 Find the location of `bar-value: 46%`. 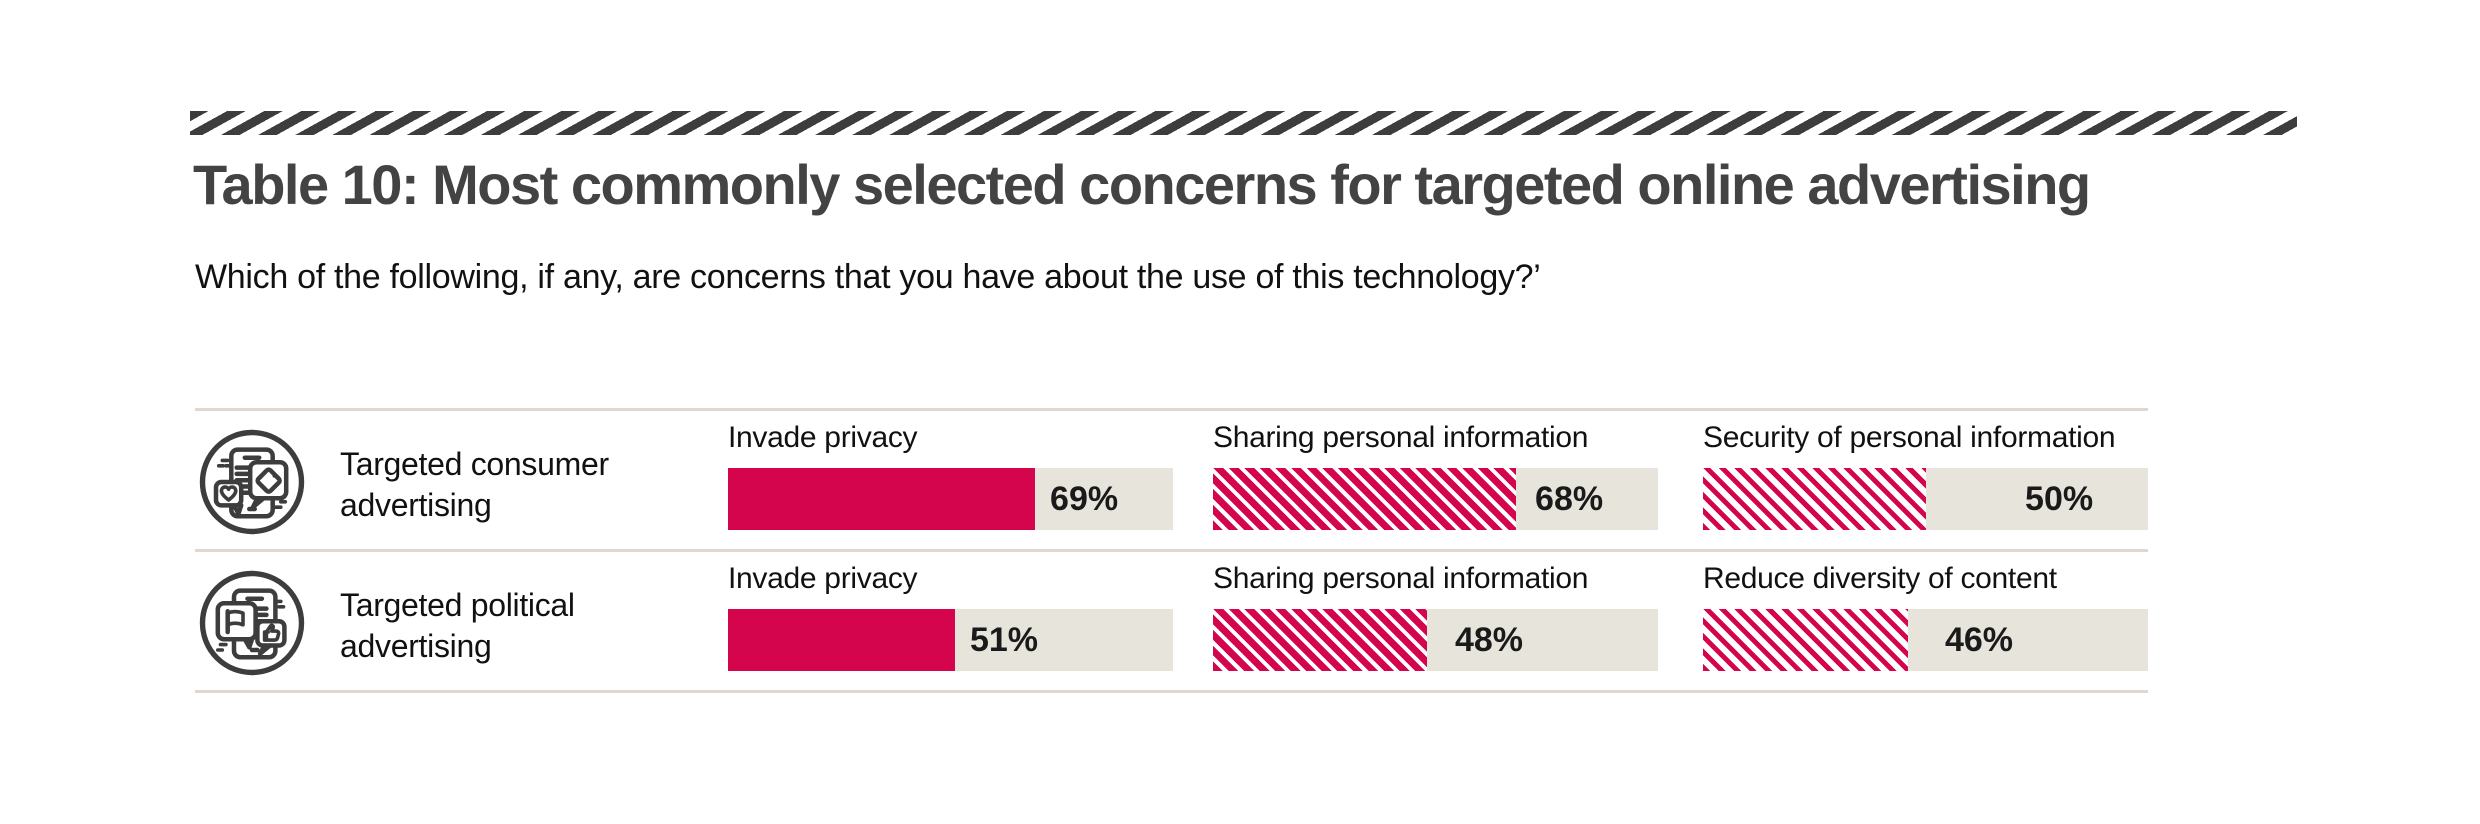

bar-value: 46% is located at coordinates (1978, 640).